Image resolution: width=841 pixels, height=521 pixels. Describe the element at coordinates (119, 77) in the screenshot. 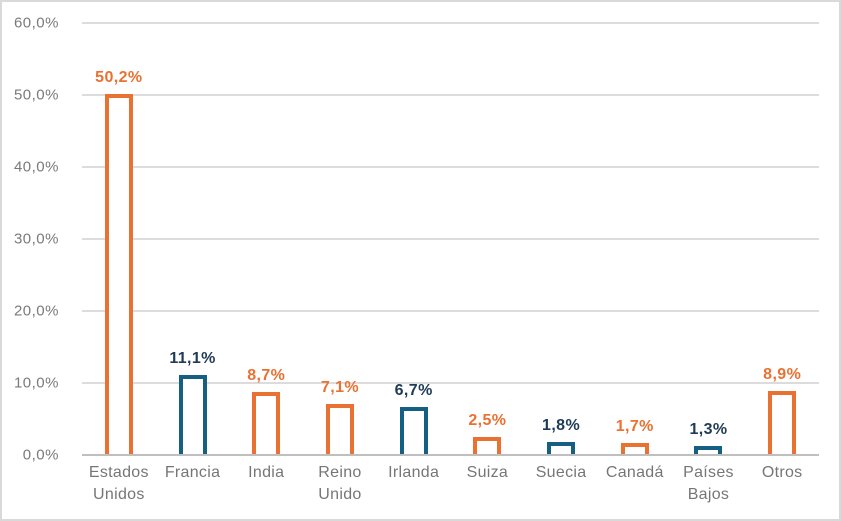

I see `data-label-estados-unidos: 50,2%` at that location.